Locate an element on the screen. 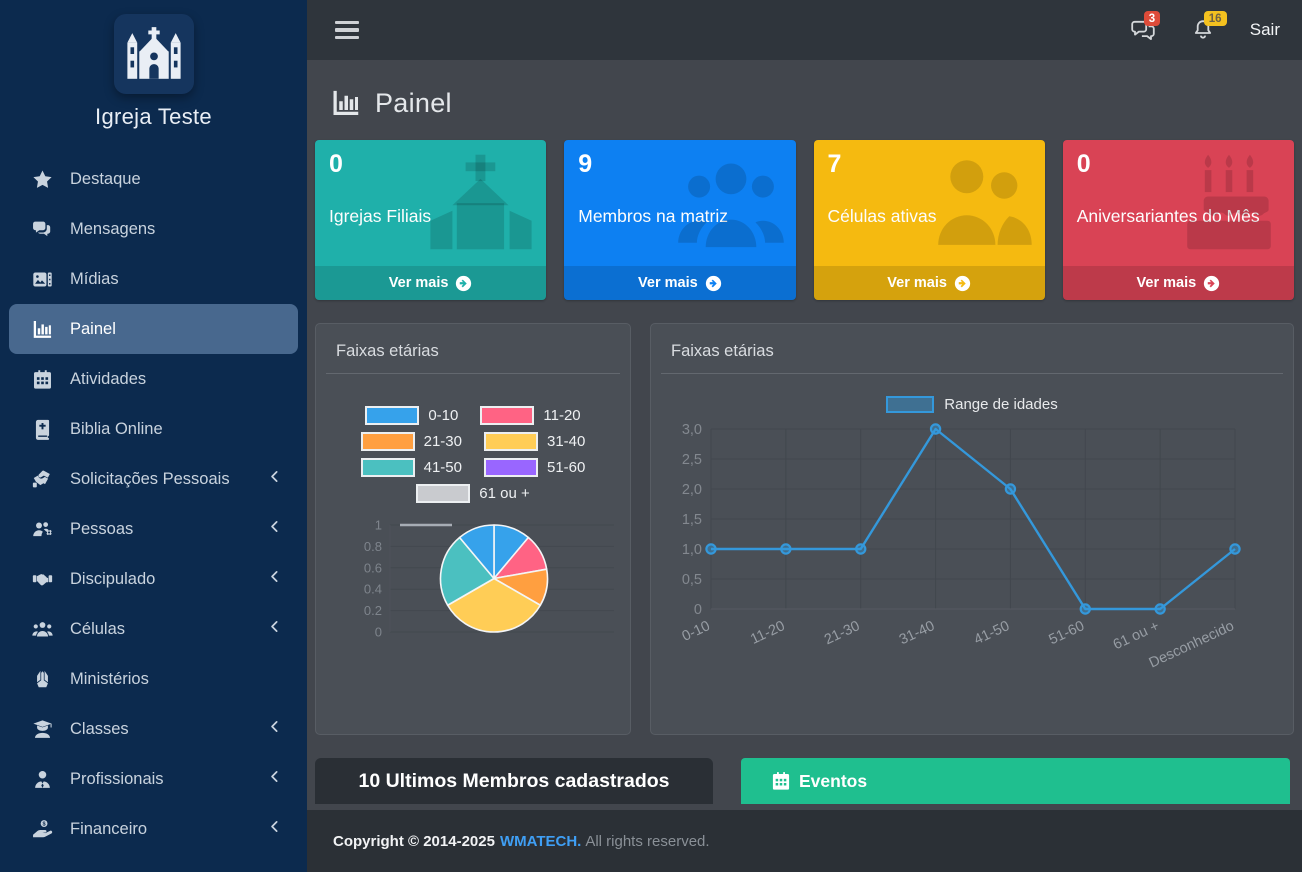 The width and height of the screenshot is (1302, 872). line-legend: Range de idades is located at coordinates (972, 404).